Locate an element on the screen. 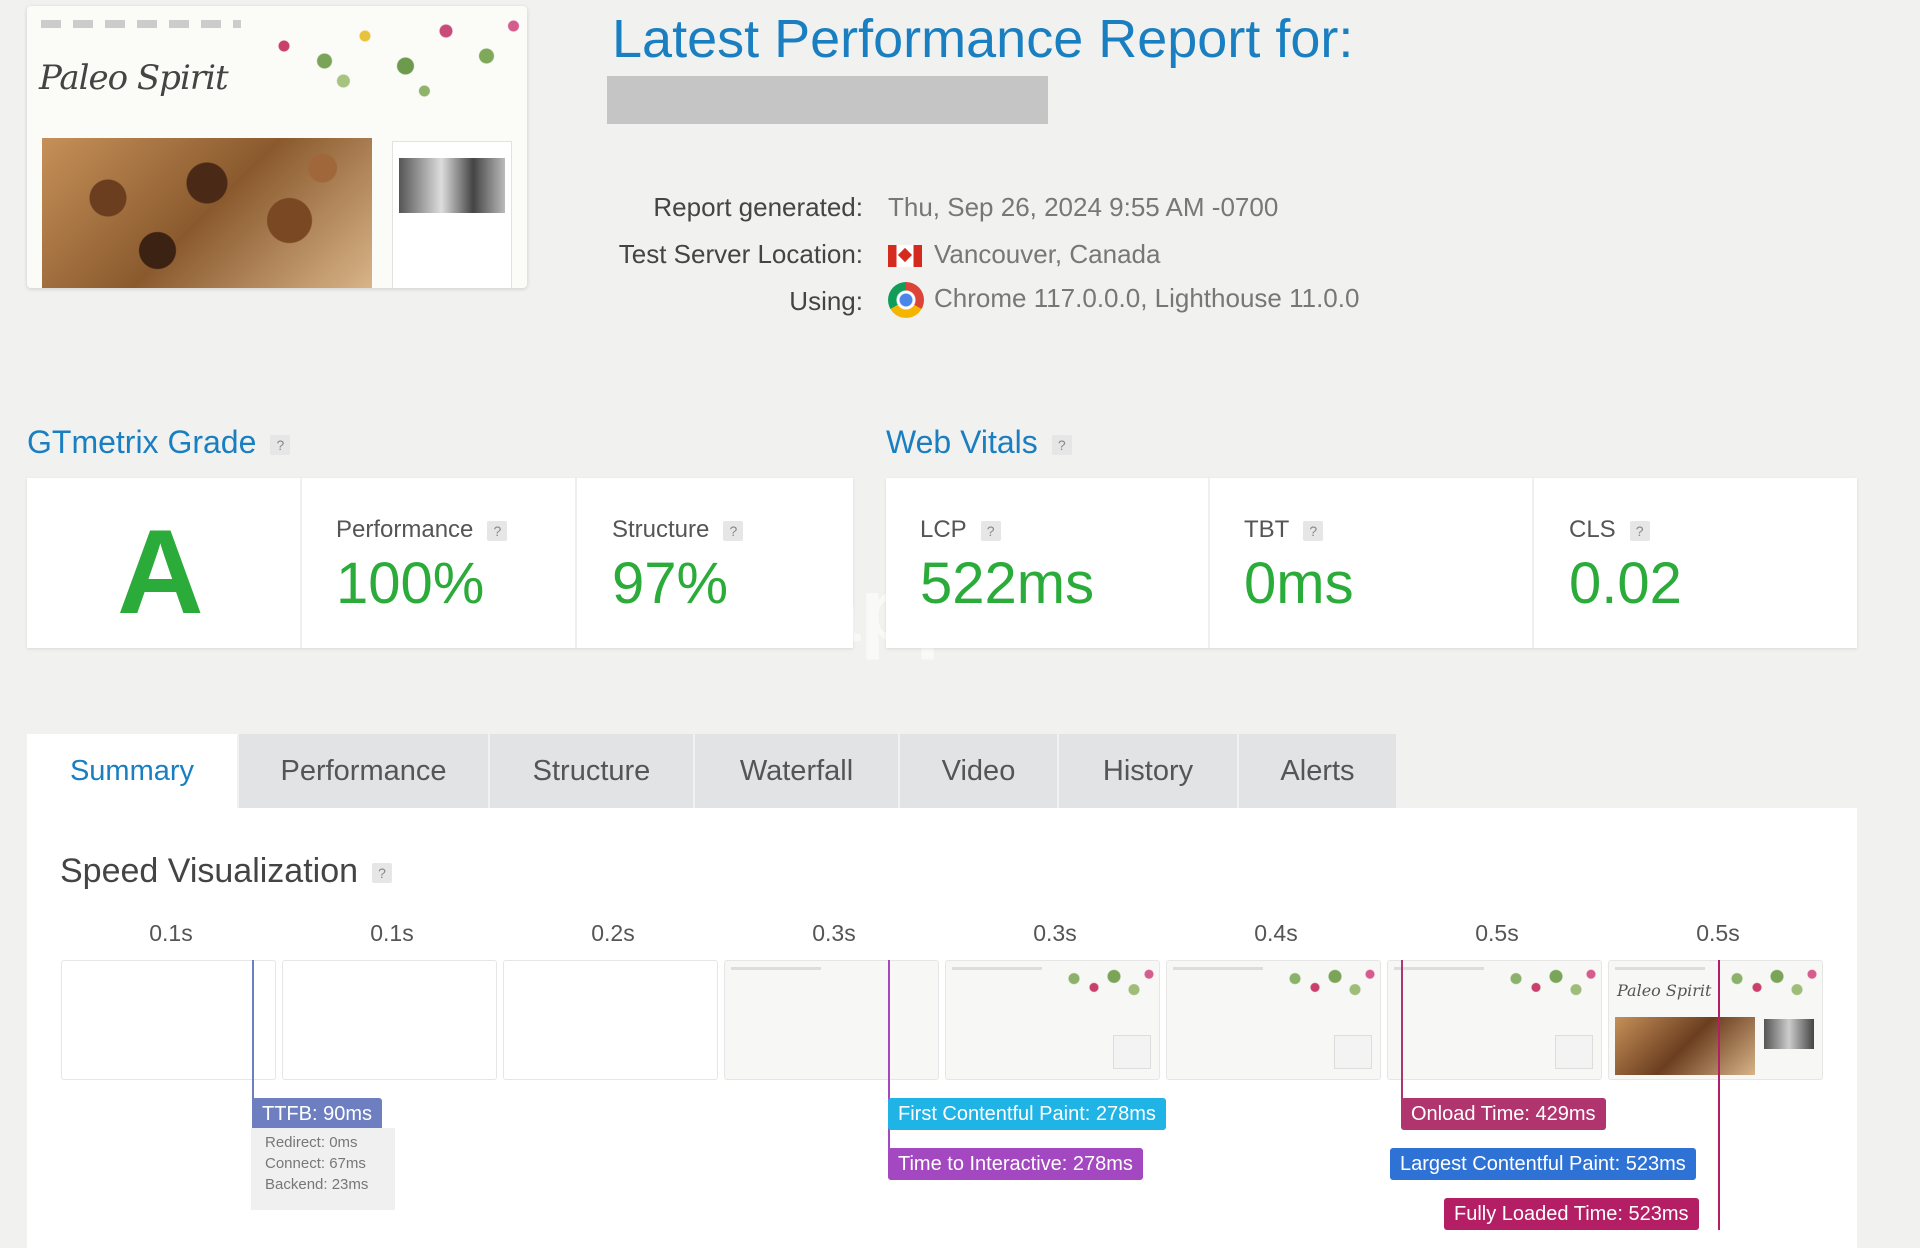 This screenshot has width=1920, height=1248. thumbnail-food-image is located at coordinates (207, 213).